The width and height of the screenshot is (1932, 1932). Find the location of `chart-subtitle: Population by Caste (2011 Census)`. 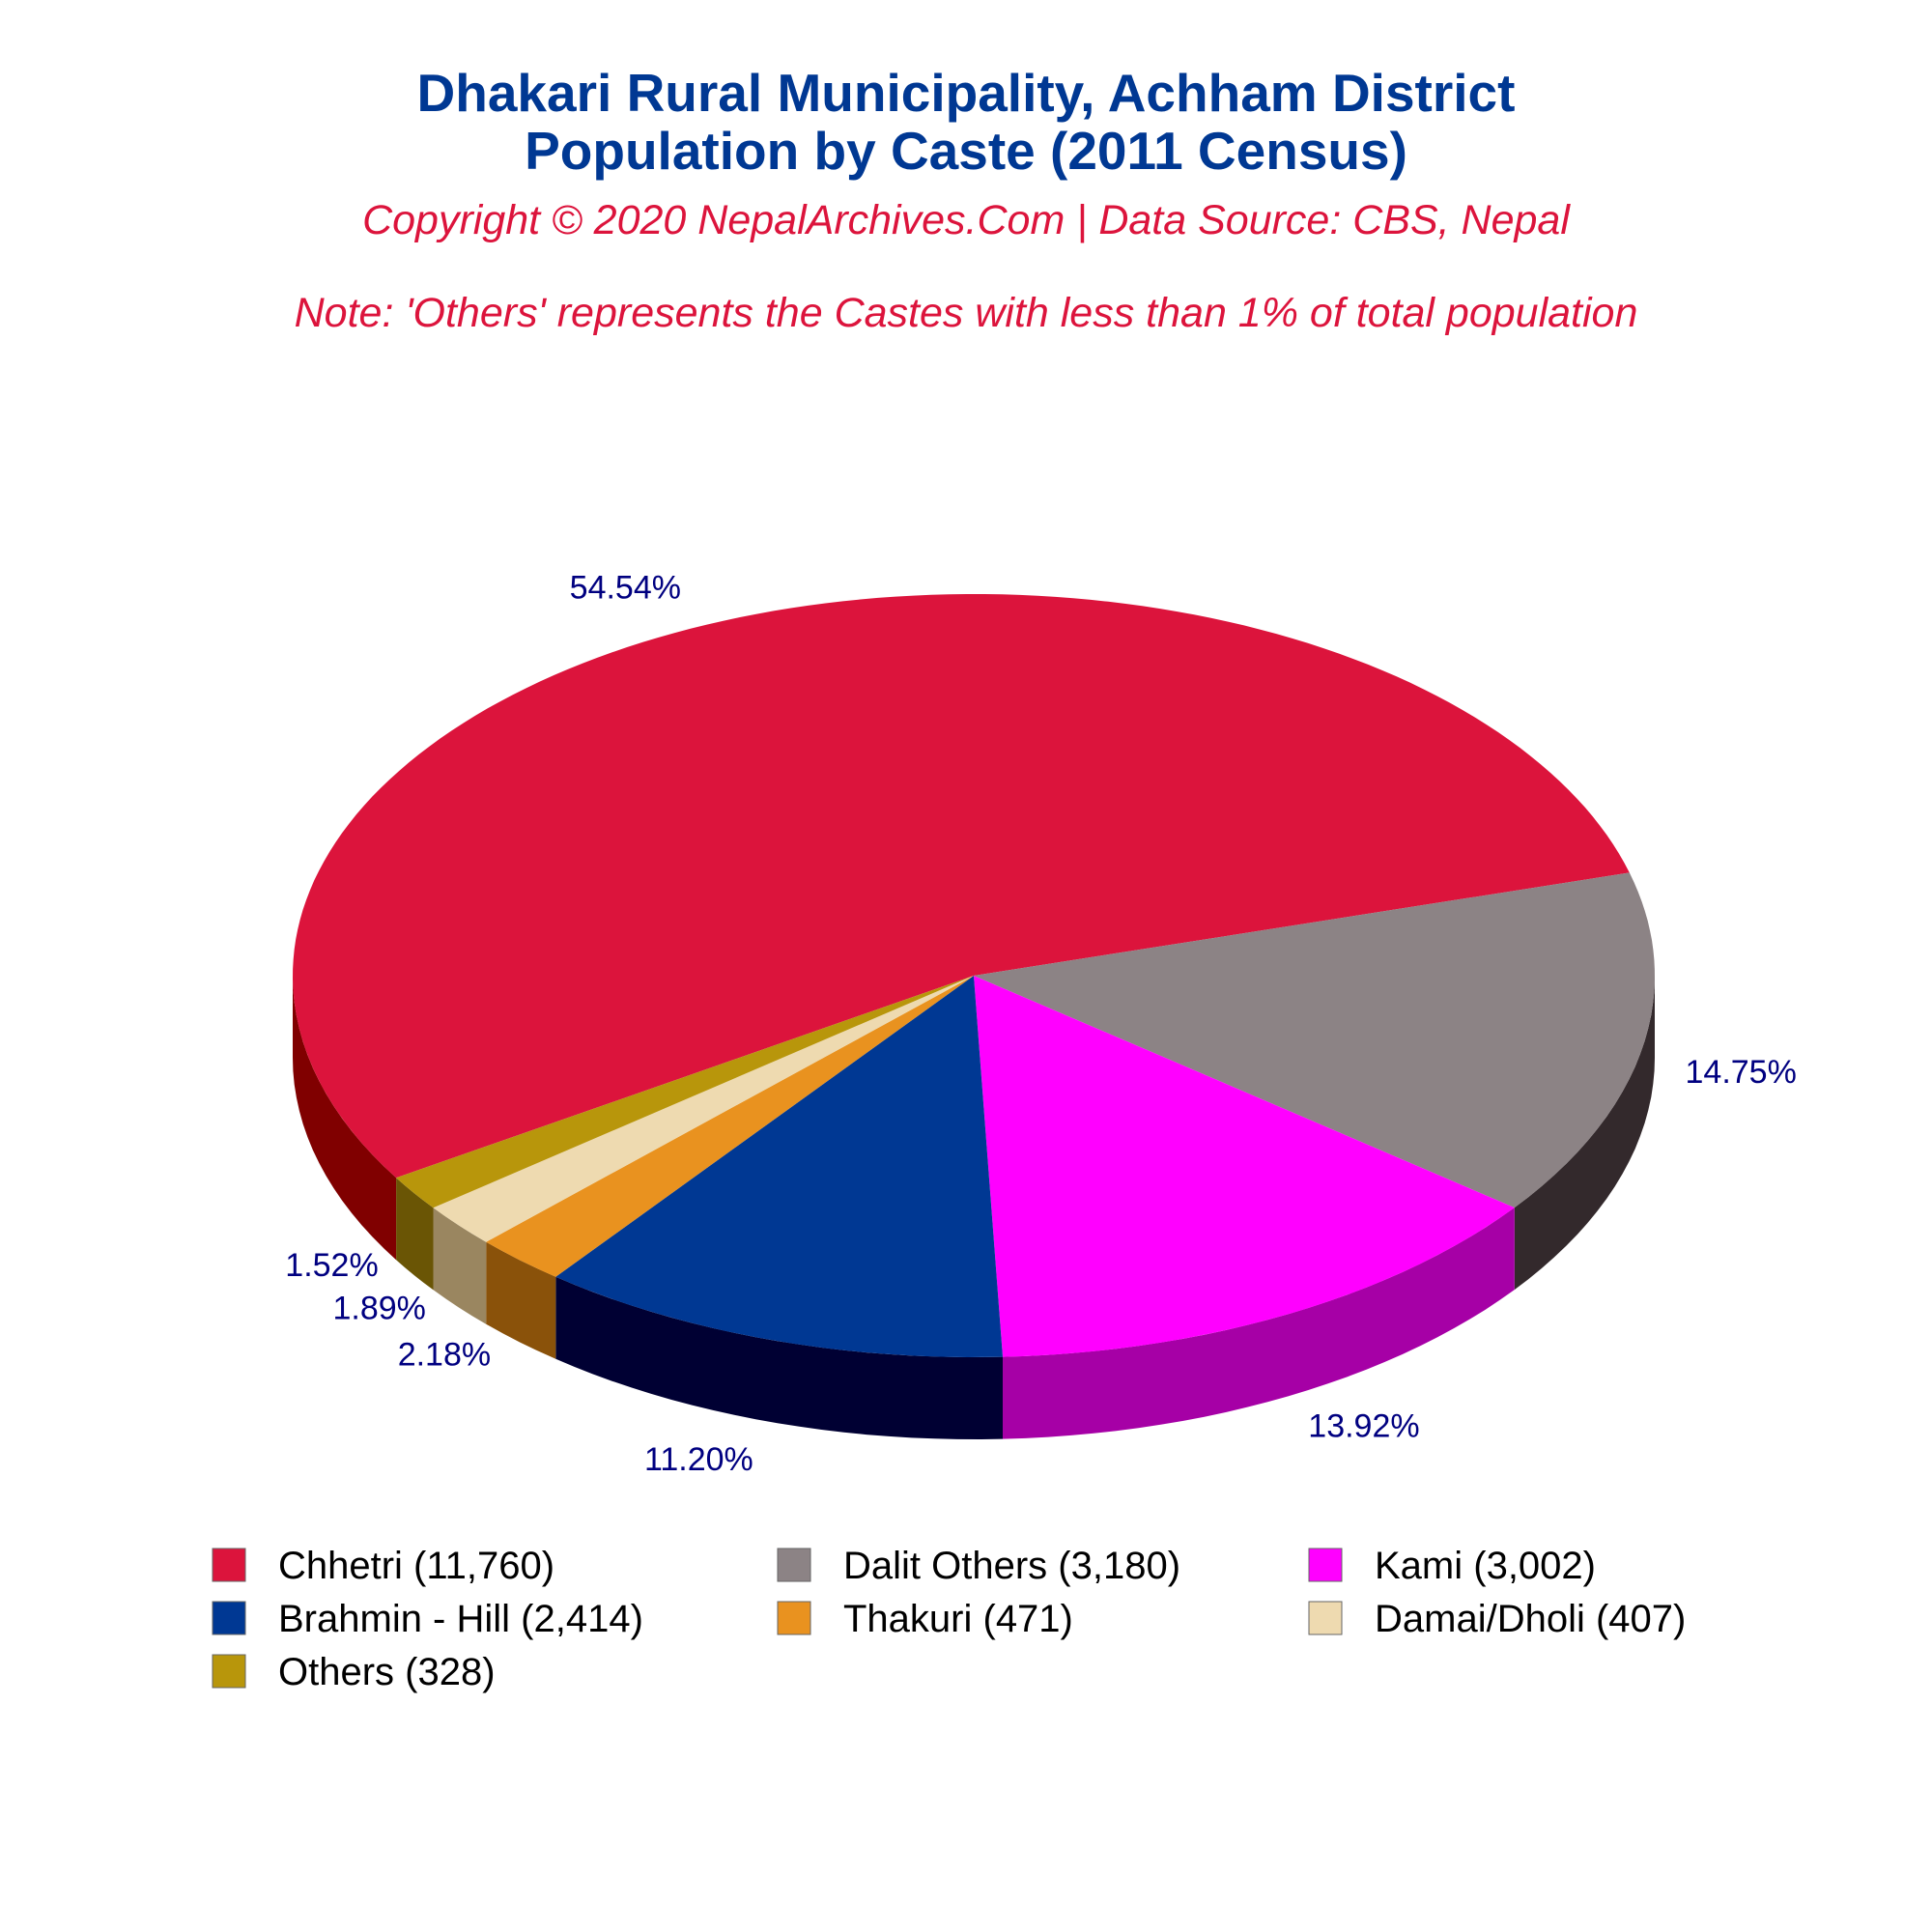

chart-subtitle: Population by Caste (2011 Census) is located at coordinates (966, 151).